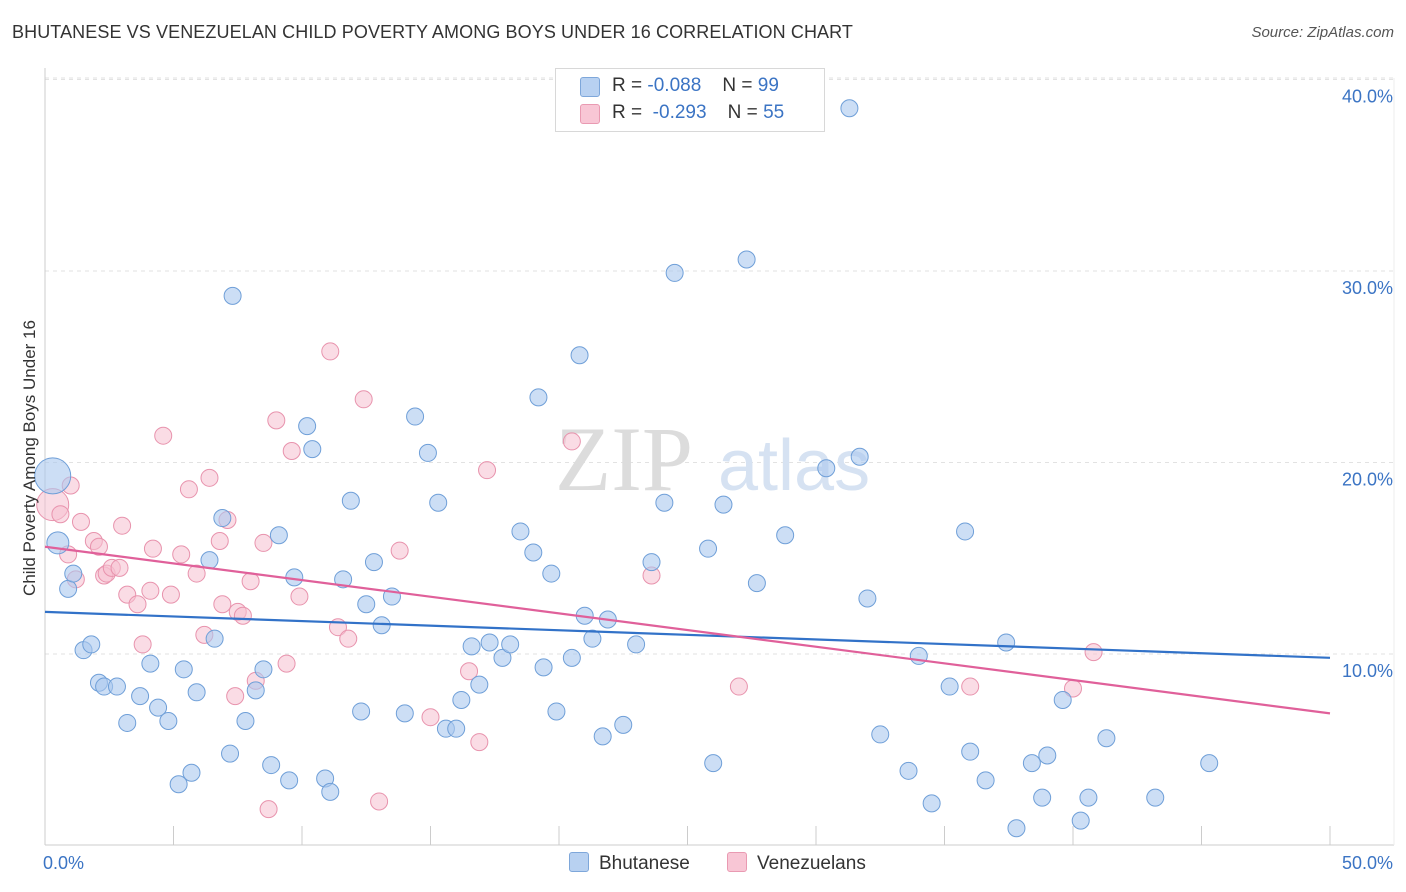 The image size is (1406, 892). I want to click on legend-text-bhutanese: R = -0.088 N = 99, so click(695, 86).